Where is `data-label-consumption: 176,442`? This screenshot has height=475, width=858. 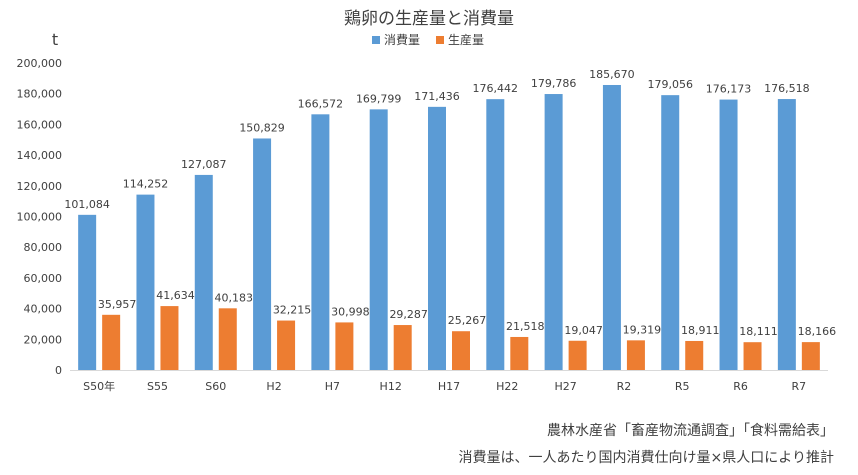
data-label-consumption: 176,442 is located at coordinates (496, 88).